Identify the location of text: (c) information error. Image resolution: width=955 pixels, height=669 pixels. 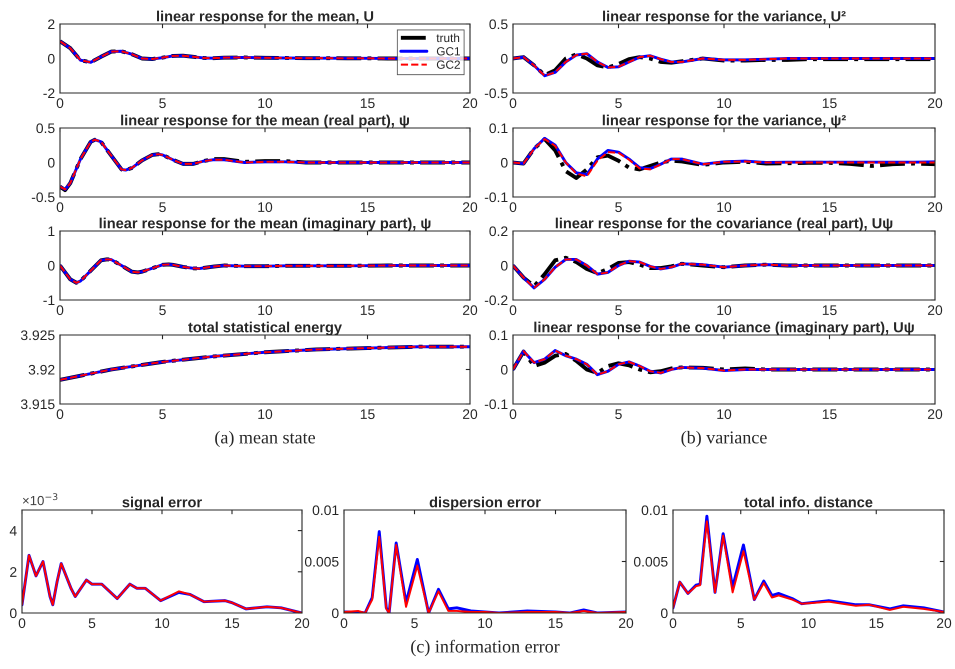
(485, 648).